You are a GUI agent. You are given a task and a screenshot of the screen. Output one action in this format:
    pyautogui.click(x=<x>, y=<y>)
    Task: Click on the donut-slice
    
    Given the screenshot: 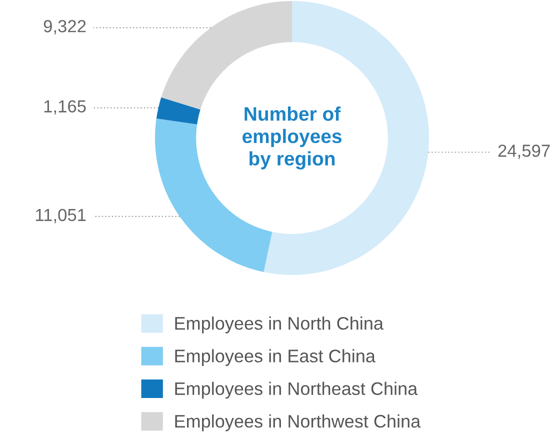 What is the action you would take?
    pyautogui.click(x=178, y=110)
    